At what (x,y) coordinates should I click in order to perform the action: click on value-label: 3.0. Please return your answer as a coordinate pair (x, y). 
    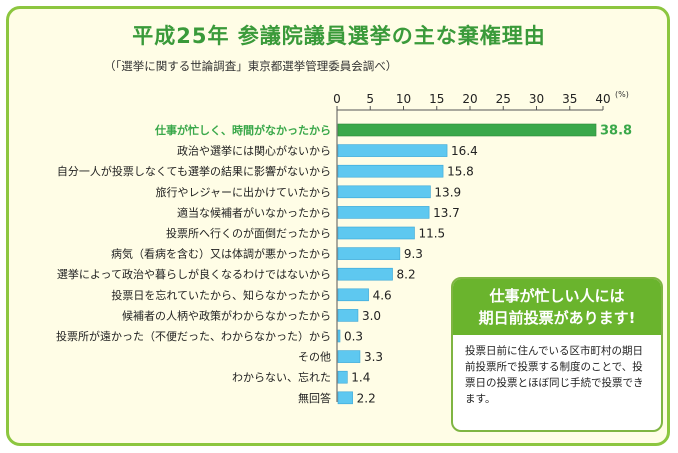
    Looking at the image, I should click on (371, 316).